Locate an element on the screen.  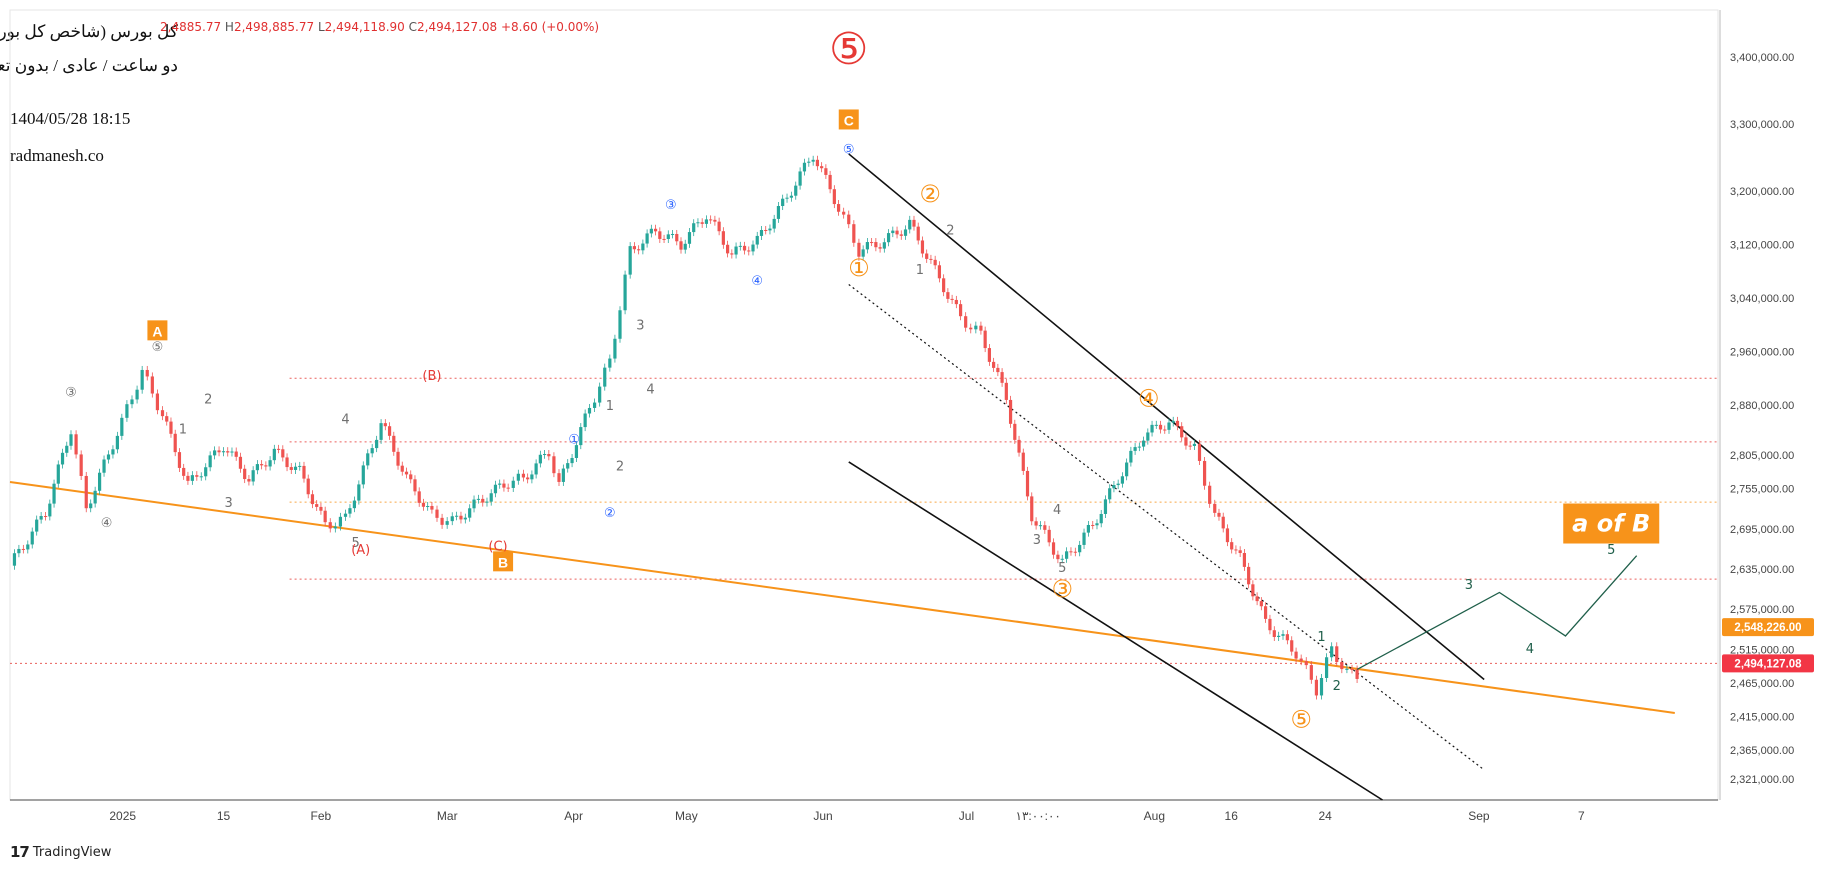
x-tick-label: 15 is located at coordinates (224, 816).